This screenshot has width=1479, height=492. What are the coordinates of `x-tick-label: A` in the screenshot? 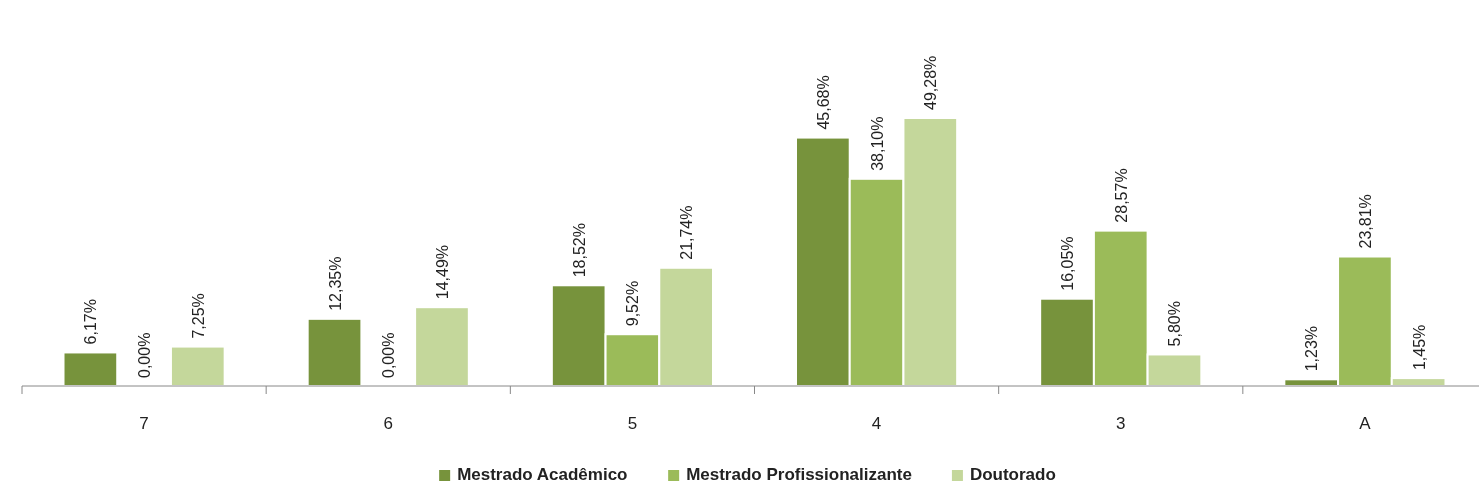 It's located at (1365, 423).